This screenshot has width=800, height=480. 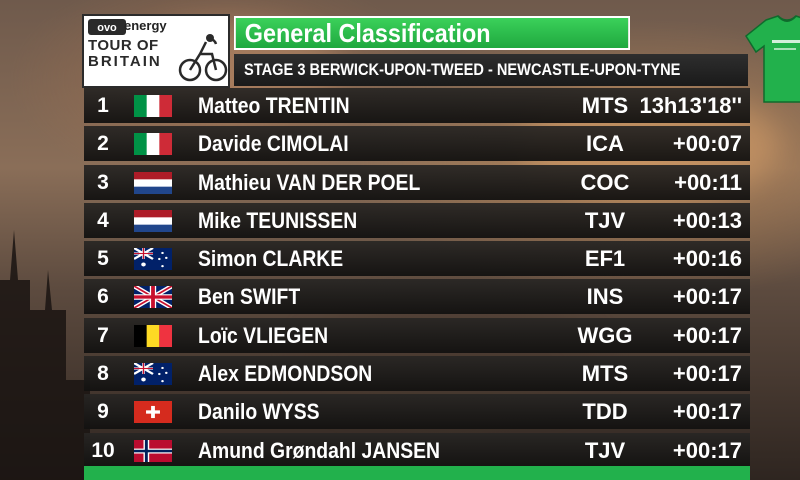 I want to click on table-row: 9 Danilo WYSS TDD +00:17, so click(x=417, y=412).